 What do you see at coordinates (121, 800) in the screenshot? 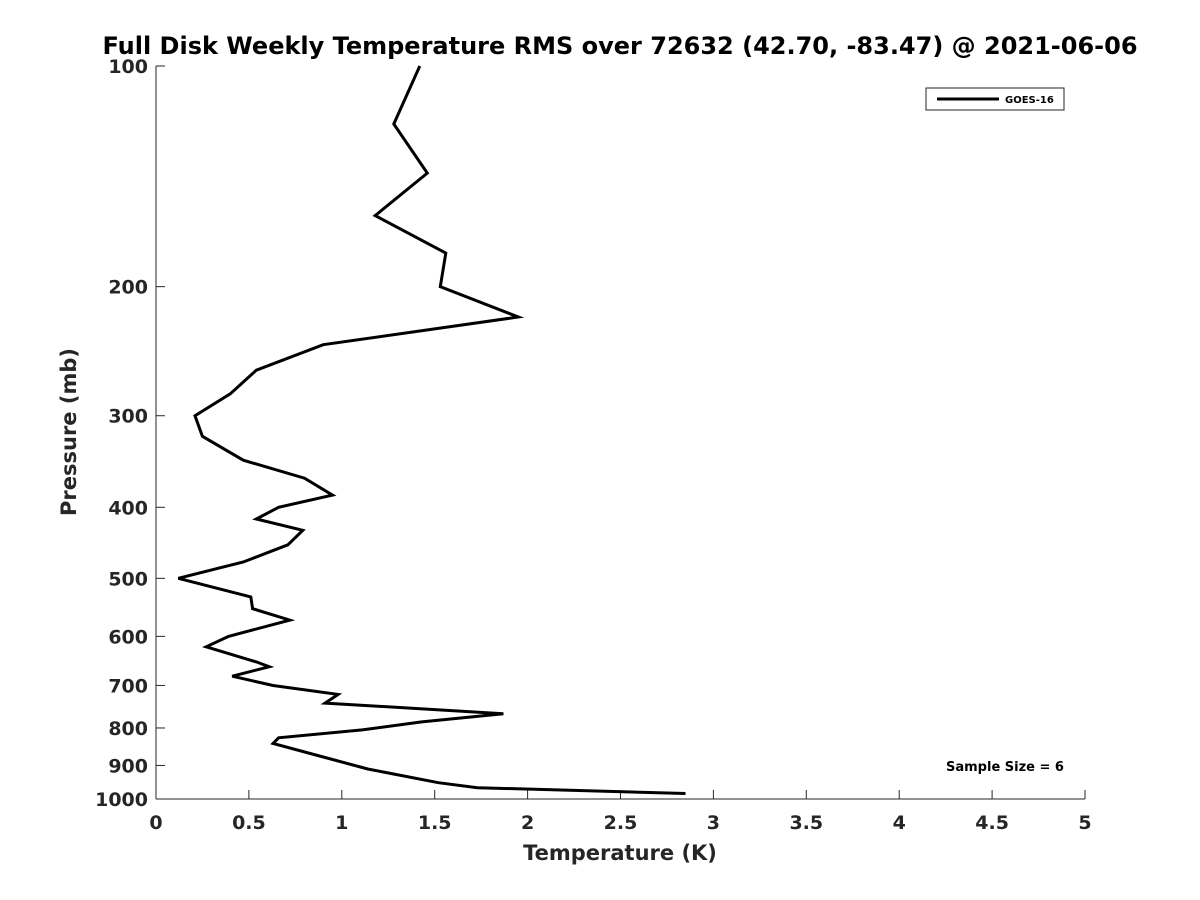
I see `y-tick-label: 1000` at bounding box center [121, 800].